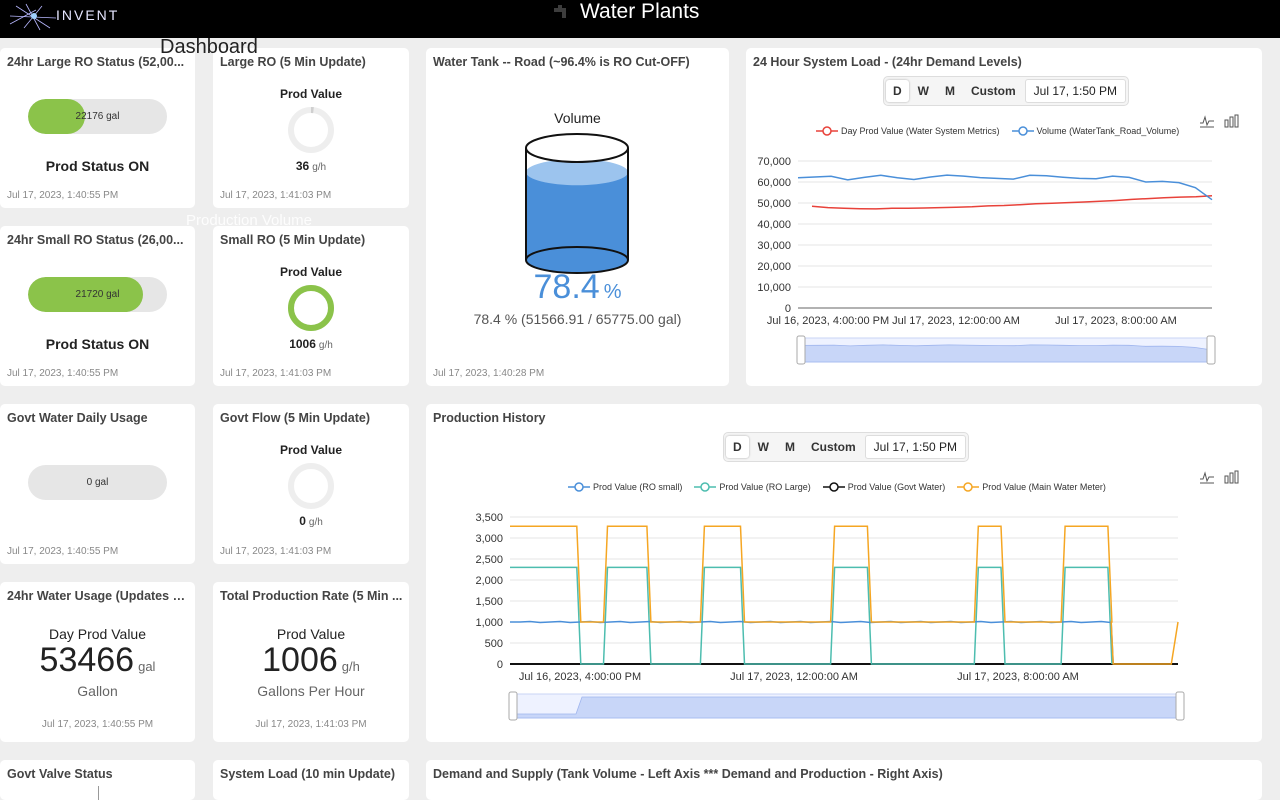  What do you see at coordinates (489, 539) in the screenshot?
I see `y-tick-label: 3,000` at bounding box center [489, 539].